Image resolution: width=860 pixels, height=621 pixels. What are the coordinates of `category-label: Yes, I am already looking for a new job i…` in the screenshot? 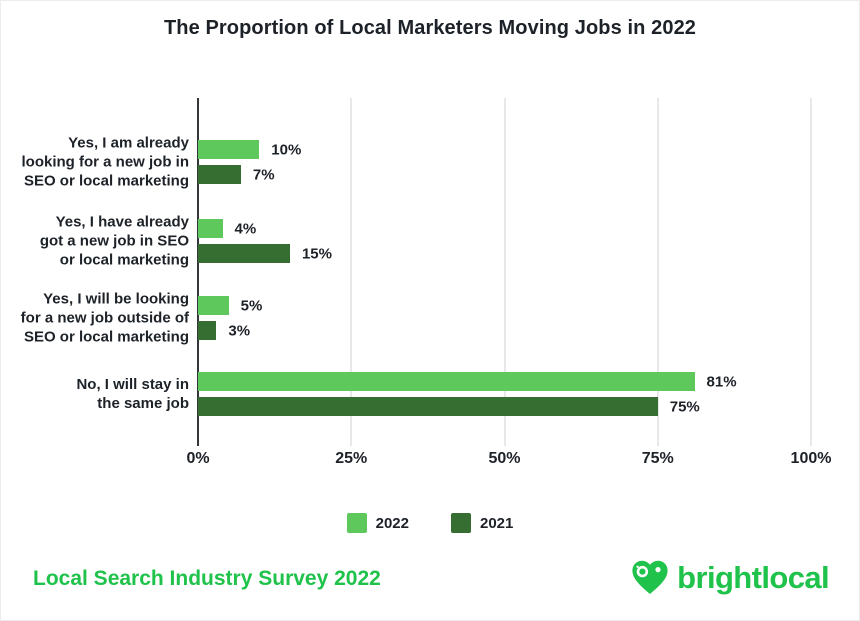 It's located at (105, 162).